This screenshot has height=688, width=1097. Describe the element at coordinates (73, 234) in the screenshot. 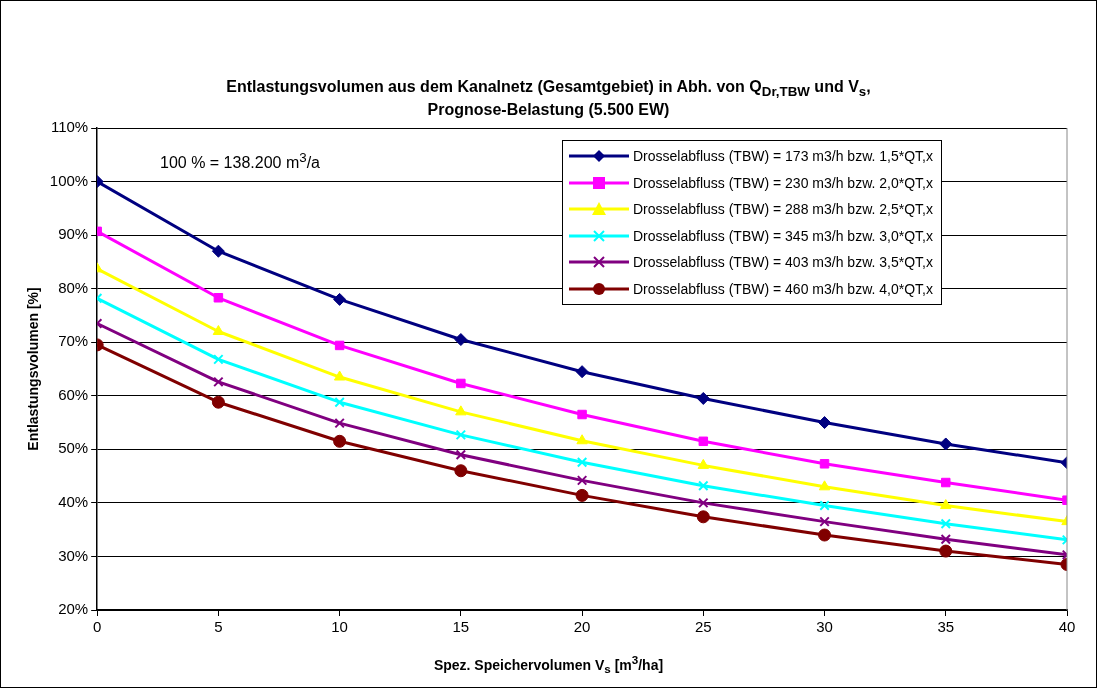

I see `y-tick-label: 90%` at that location.